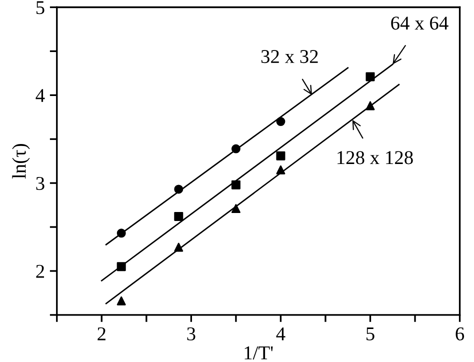 Image resolution: width=474 pixels, height=362 pixels. I want to click on y-axis-title: ln(τ), so click(21, 161).